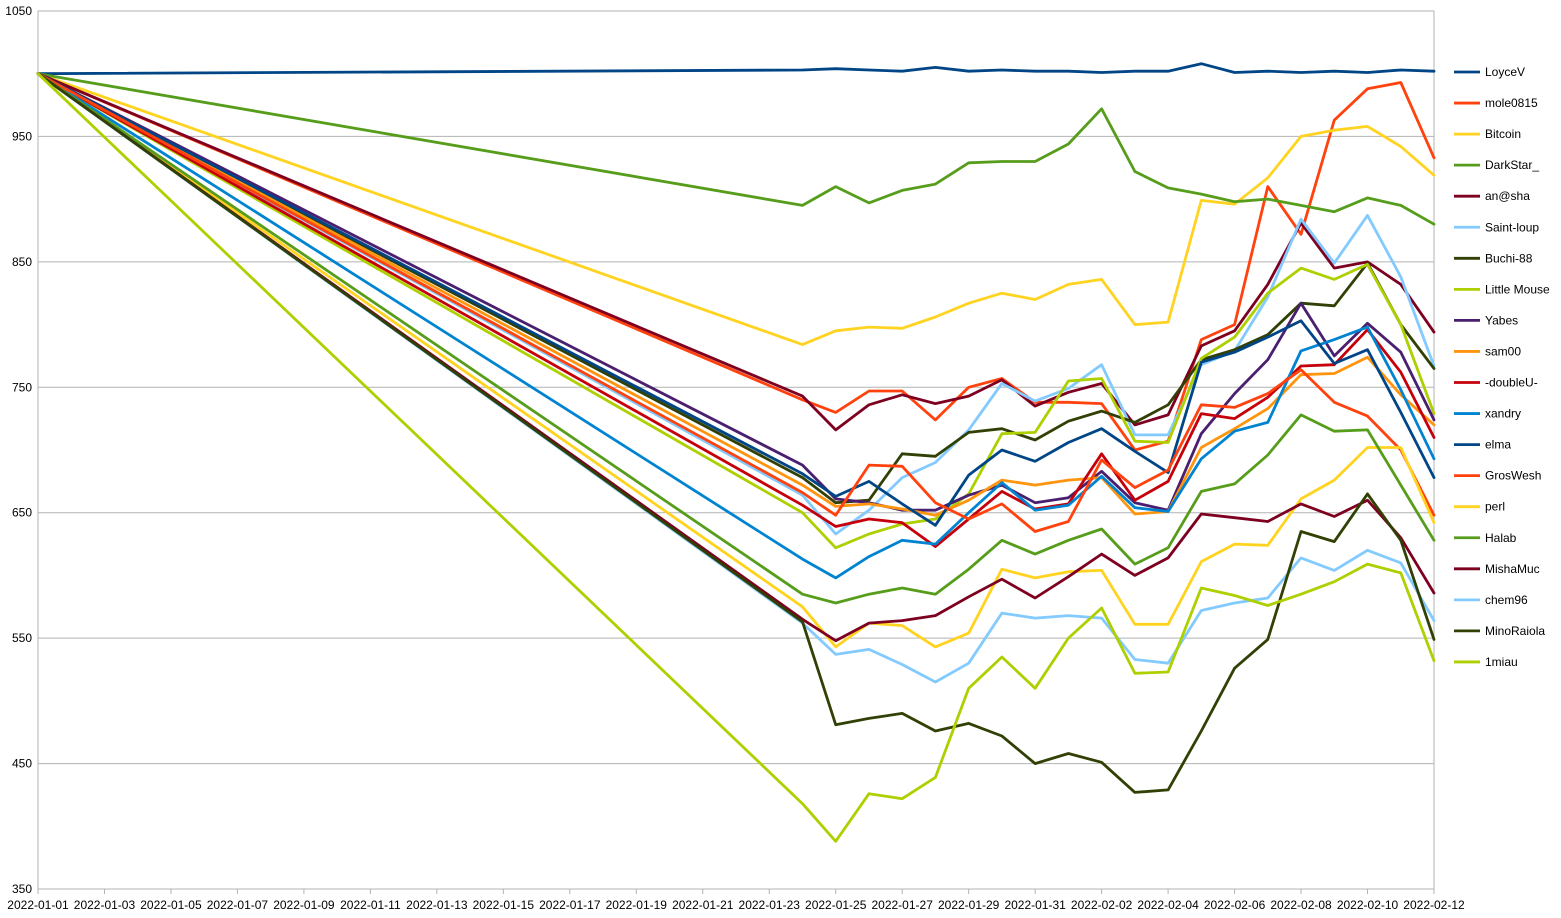  What do you see at coordinates (1503, 351) in the screenshot?
I see `legend-label: sam00` at bounding box center [1503, 351].